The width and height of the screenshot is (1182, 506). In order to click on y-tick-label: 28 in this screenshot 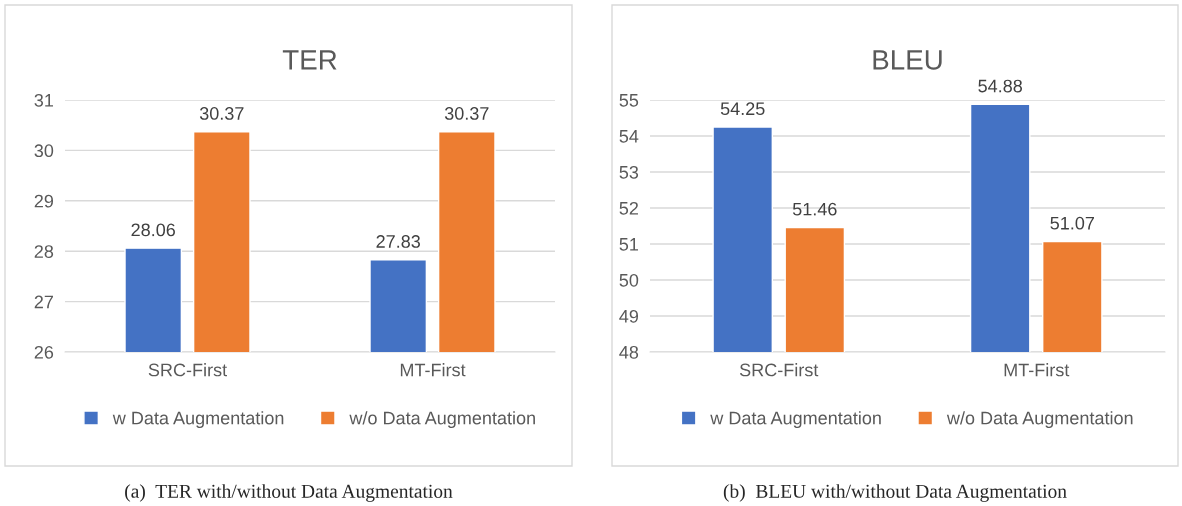, I will do `click(44, 251)`.